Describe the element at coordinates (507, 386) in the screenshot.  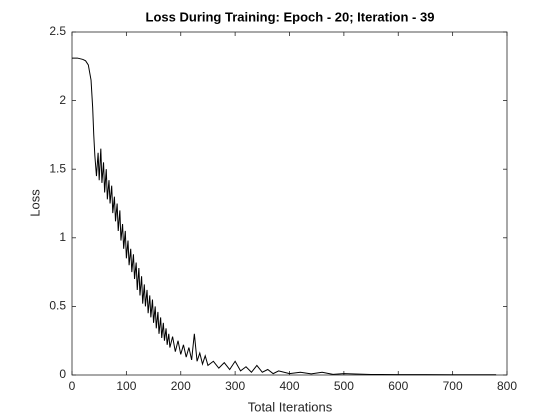
I see `x-tick-label: 800` at that location.